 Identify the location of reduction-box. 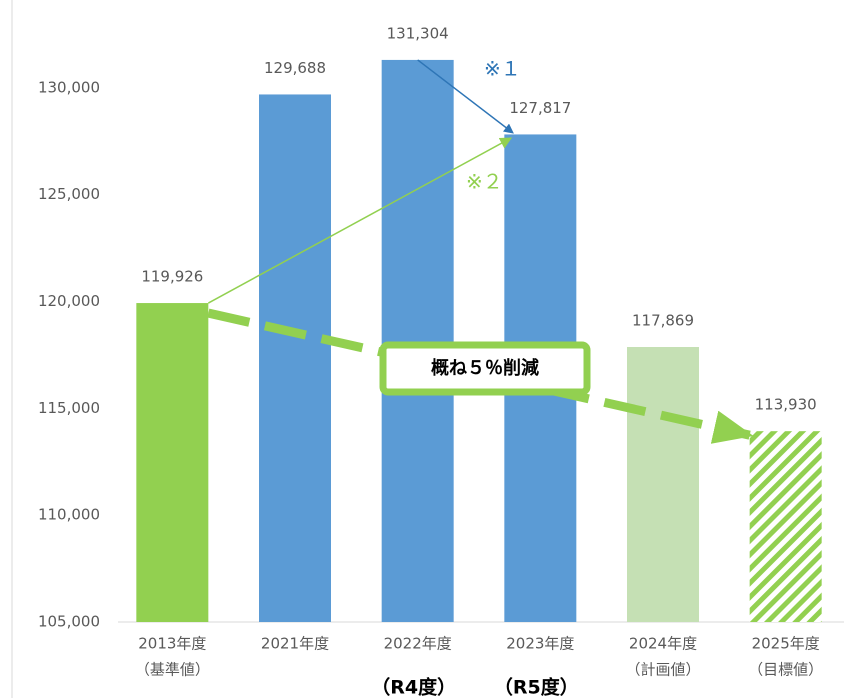
(485, 368).